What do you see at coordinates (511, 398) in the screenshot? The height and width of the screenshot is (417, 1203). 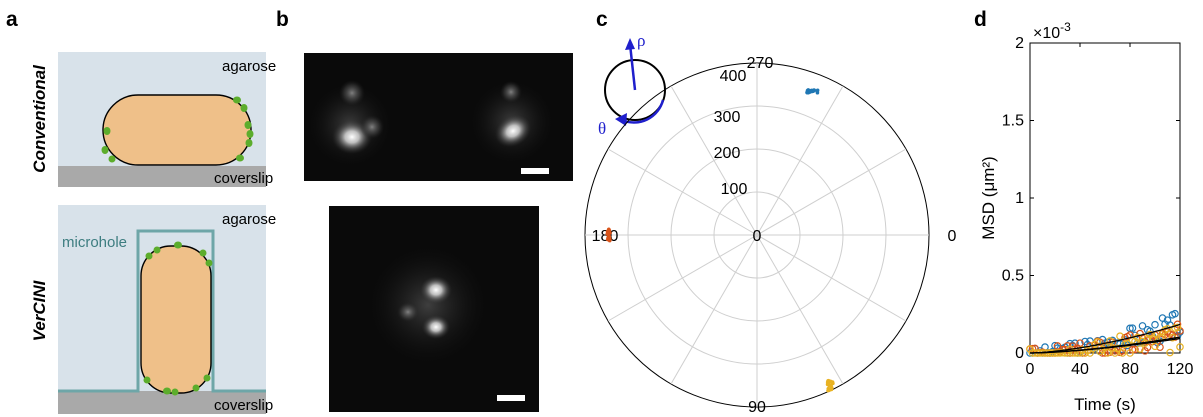 I see `scale-bar-bottom` at bounding box center [511, 398].